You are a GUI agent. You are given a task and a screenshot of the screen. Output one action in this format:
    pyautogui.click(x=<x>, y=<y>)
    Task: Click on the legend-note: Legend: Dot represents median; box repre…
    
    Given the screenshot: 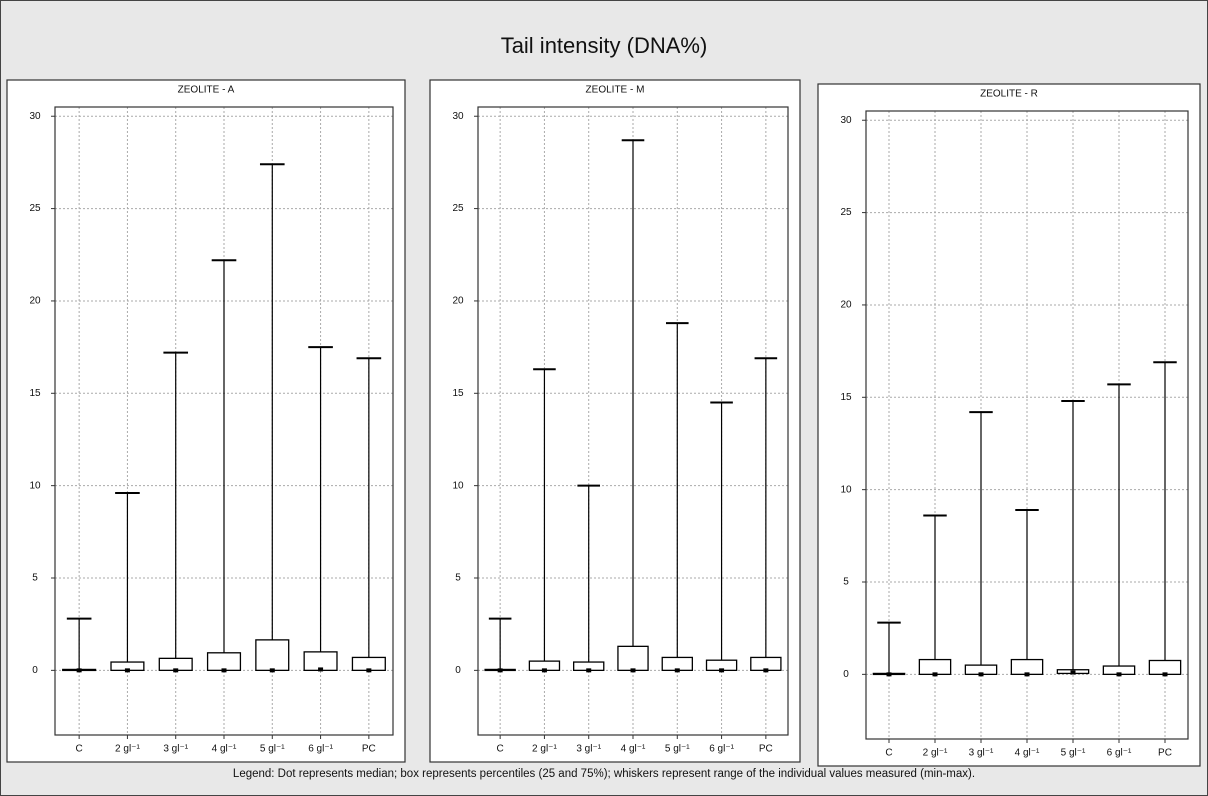 What is the action you would take?
    pyautogui.click(x=604, y=774)
    